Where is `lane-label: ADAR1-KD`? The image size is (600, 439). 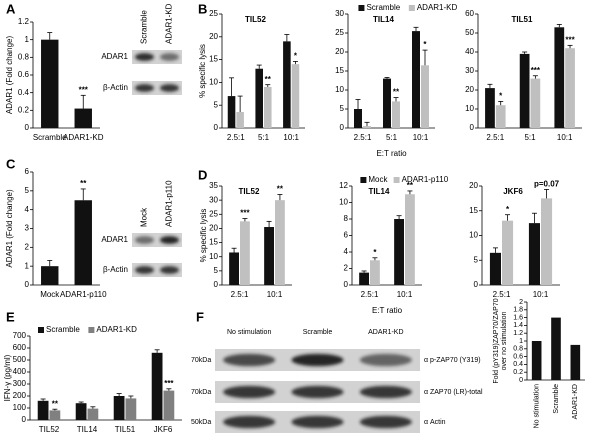 lane-label: ADAR1-KD is located at coordinates (169, 23).